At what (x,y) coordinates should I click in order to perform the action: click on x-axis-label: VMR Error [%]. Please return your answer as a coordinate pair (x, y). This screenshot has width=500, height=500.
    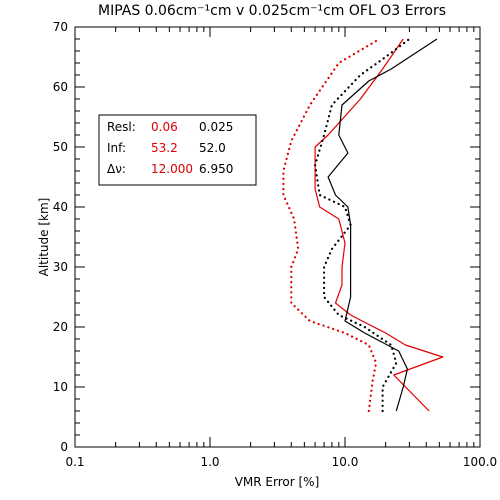
    Looking at the image, I should click on (277, 482).